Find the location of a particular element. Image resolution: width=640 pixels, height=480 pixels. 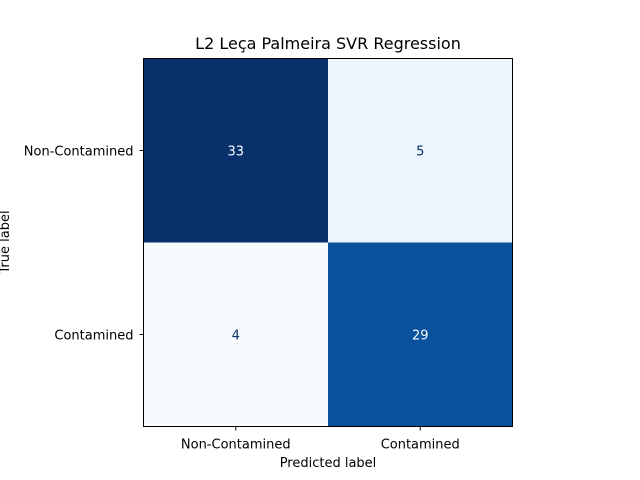

x-axis-ticks: Non-Contamined Contamined is located at coordinates (320, 439).